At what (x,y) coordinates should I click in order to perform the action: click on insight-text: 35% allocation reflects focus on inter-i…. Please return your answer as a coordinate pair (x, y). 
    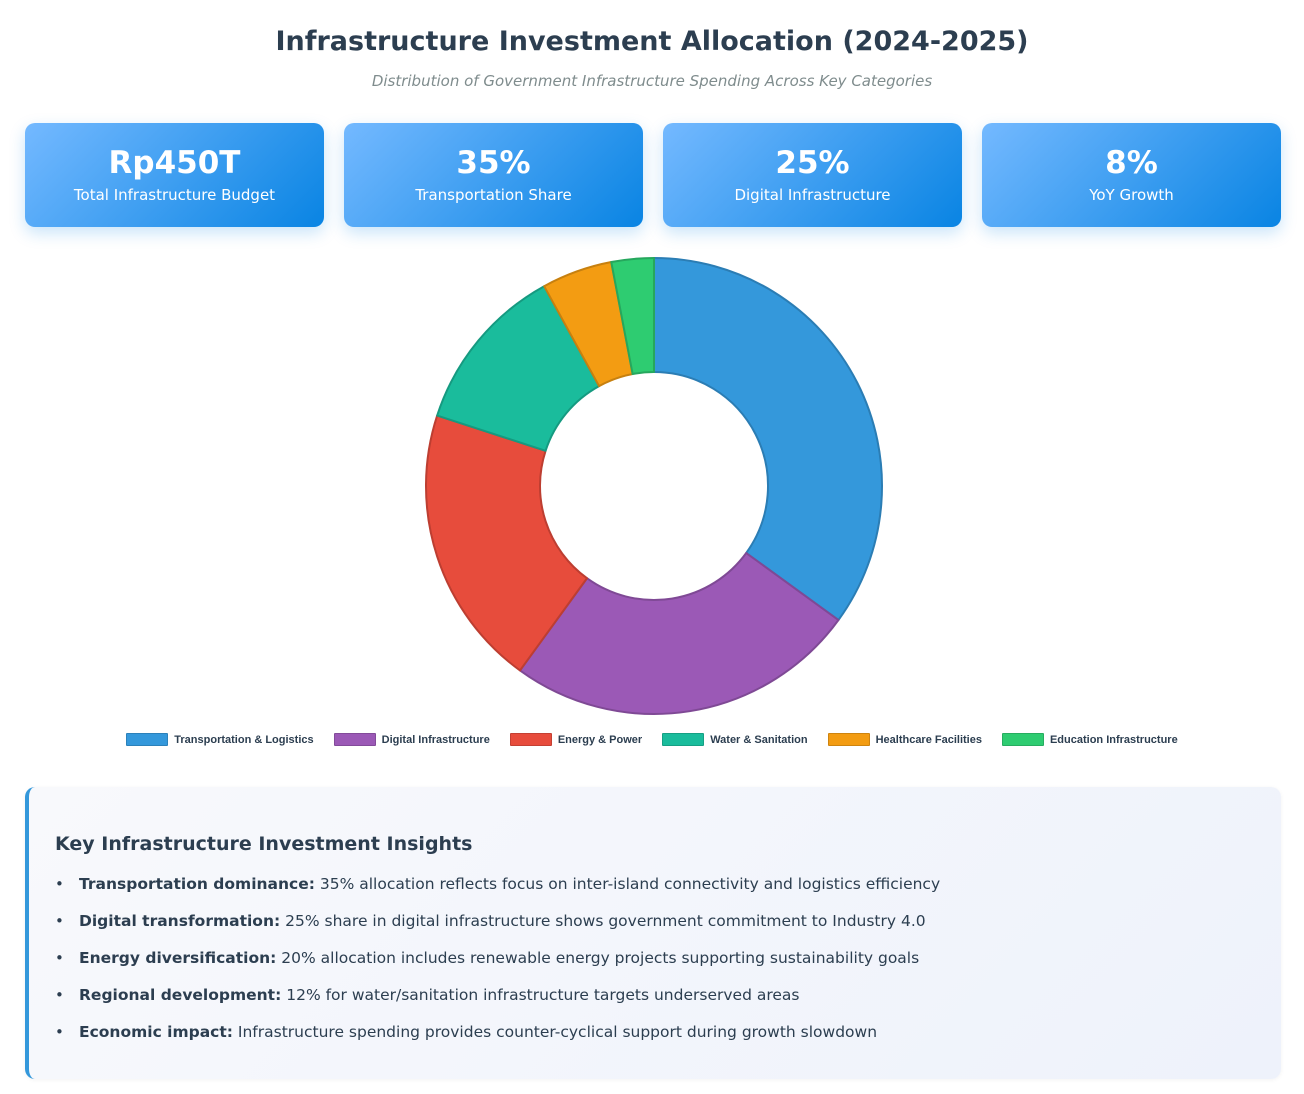
    Looking at the image, I should click on (627, 884).